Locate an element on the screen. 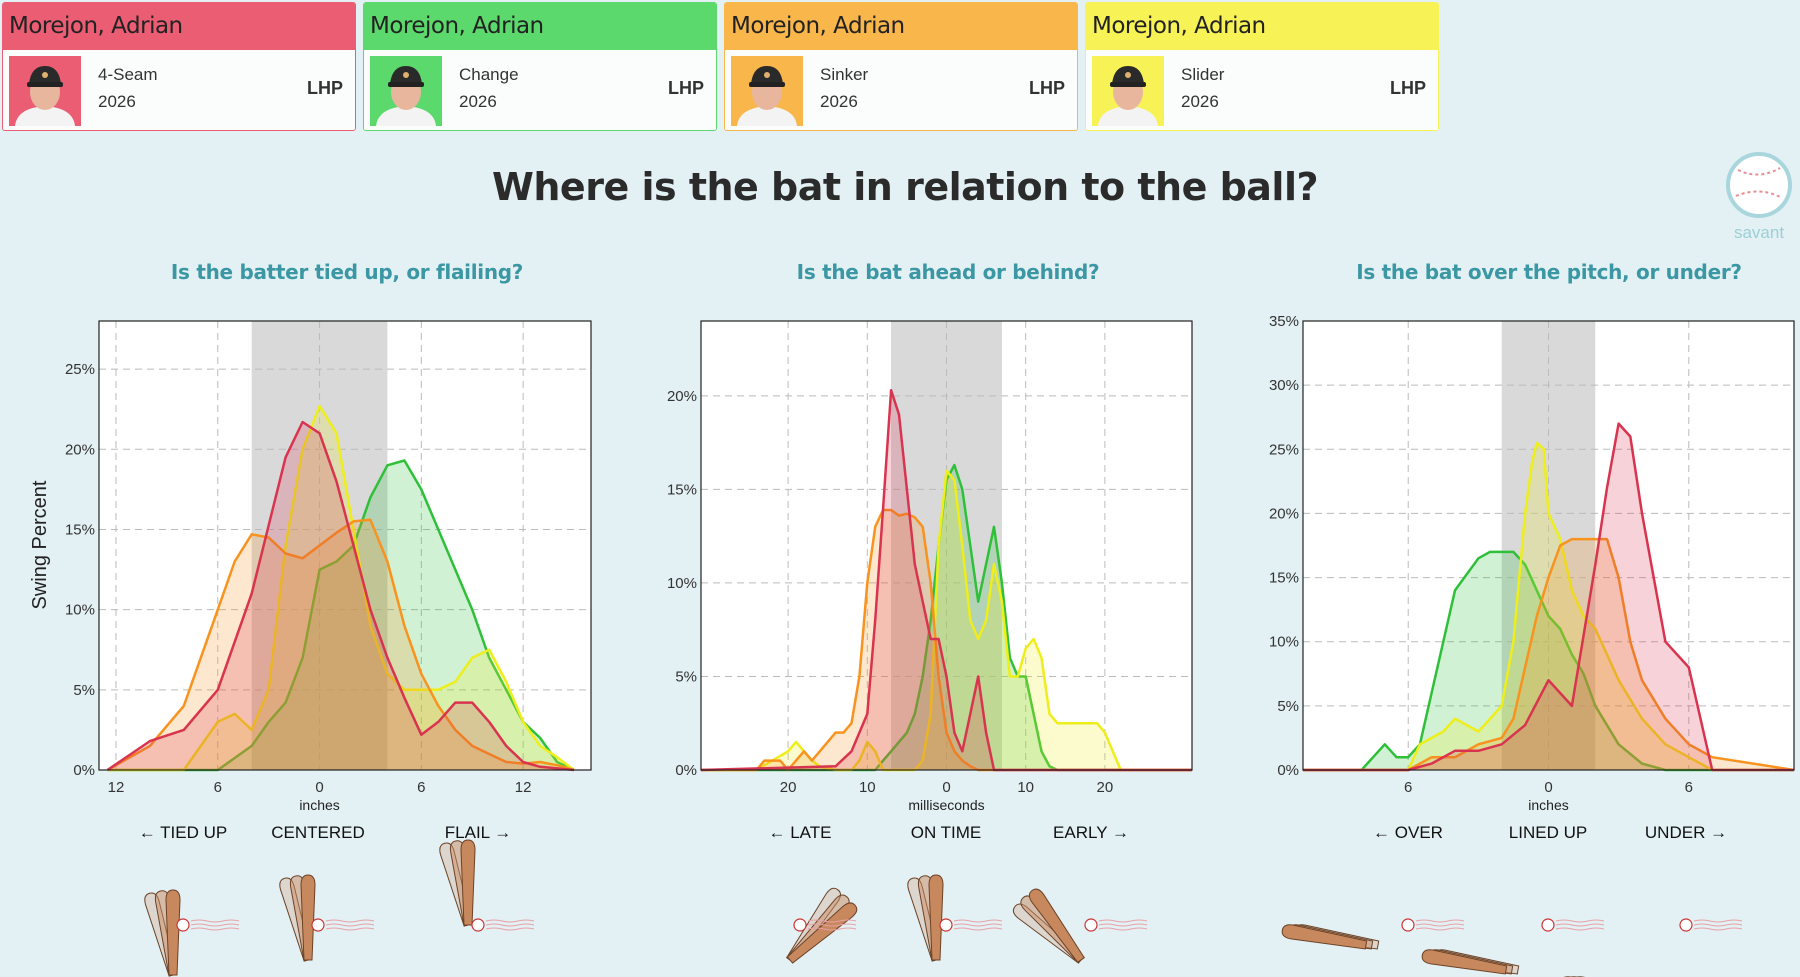 The image size is (1800, 977). pitch-card-4seam: Morejon, Adrian 4-Seam 2026 LHP is located at coordinates (179, 66).